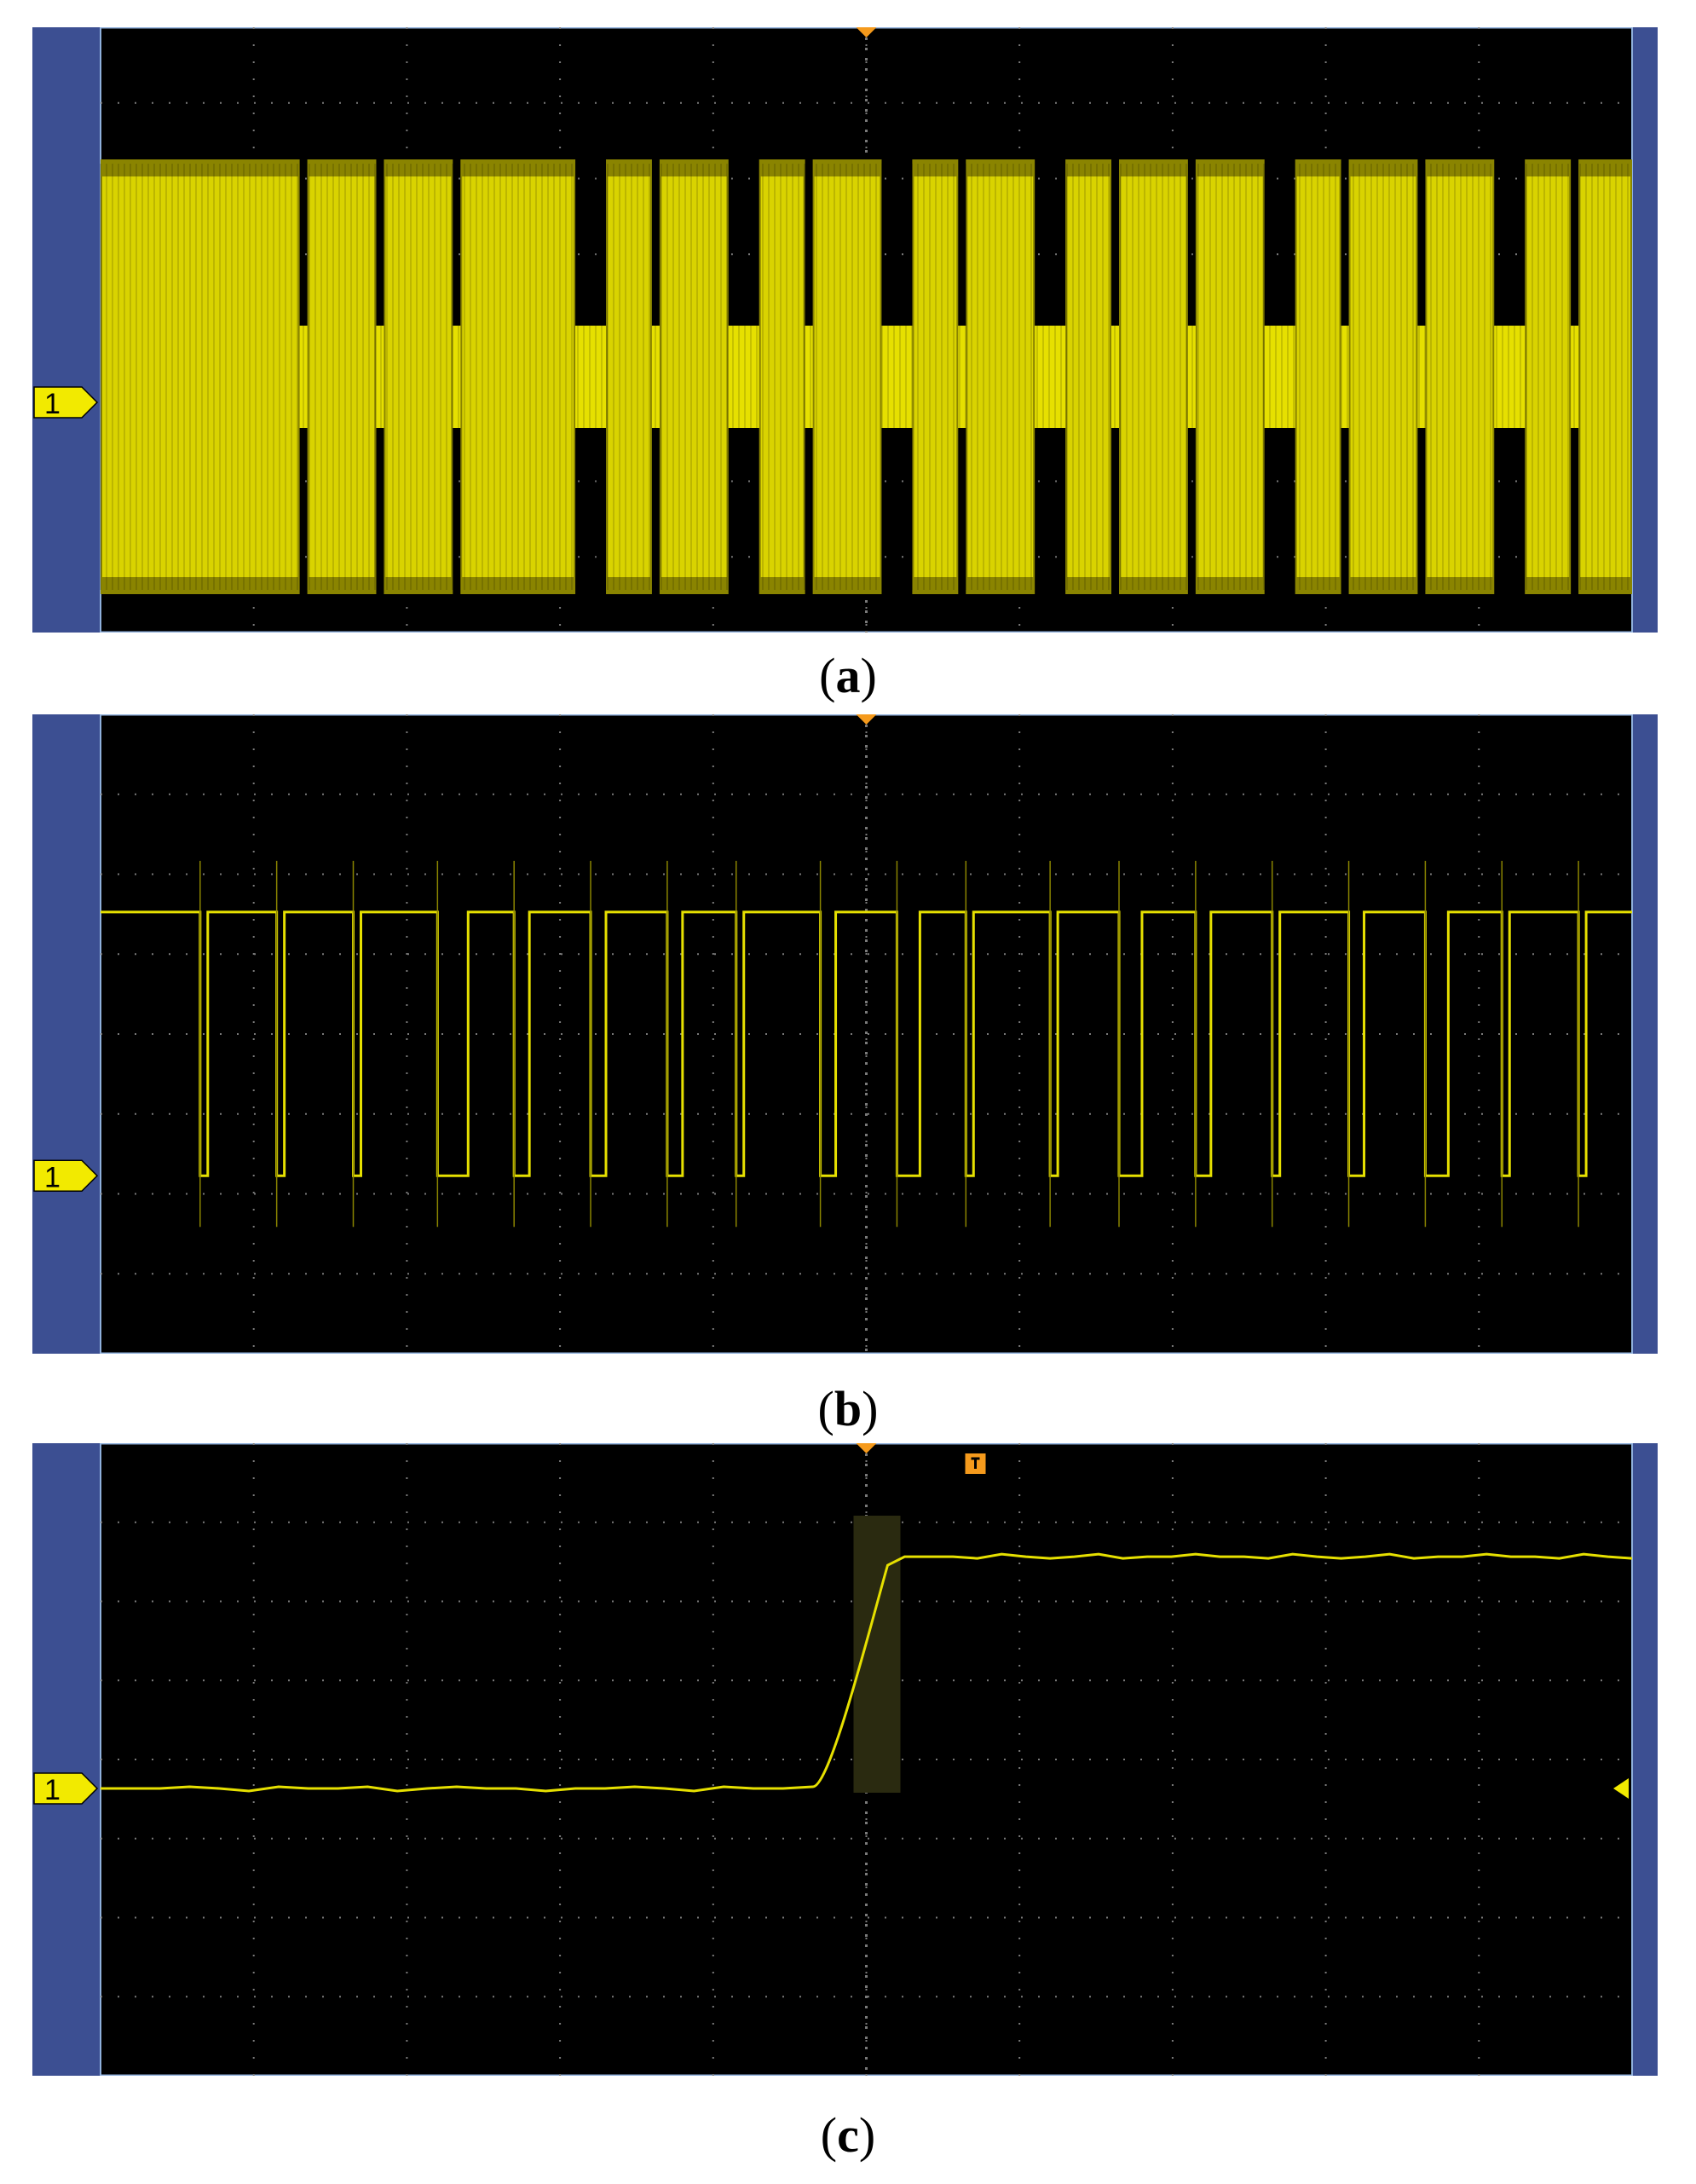 Image resolution: width=1696 pixels, height=2184 pixels. What do you see at coordinates (826, 1408) in the screenshot?
I see `caption-b-open: (` at bounding box center [826, 1408].